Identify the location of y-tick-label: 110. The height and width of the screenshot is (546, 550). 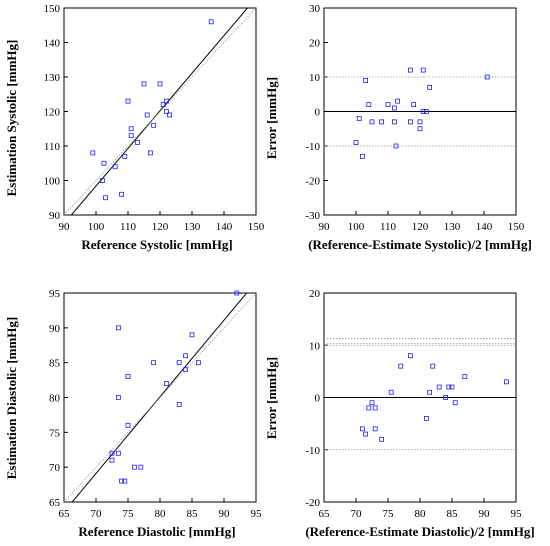
(52, 147).